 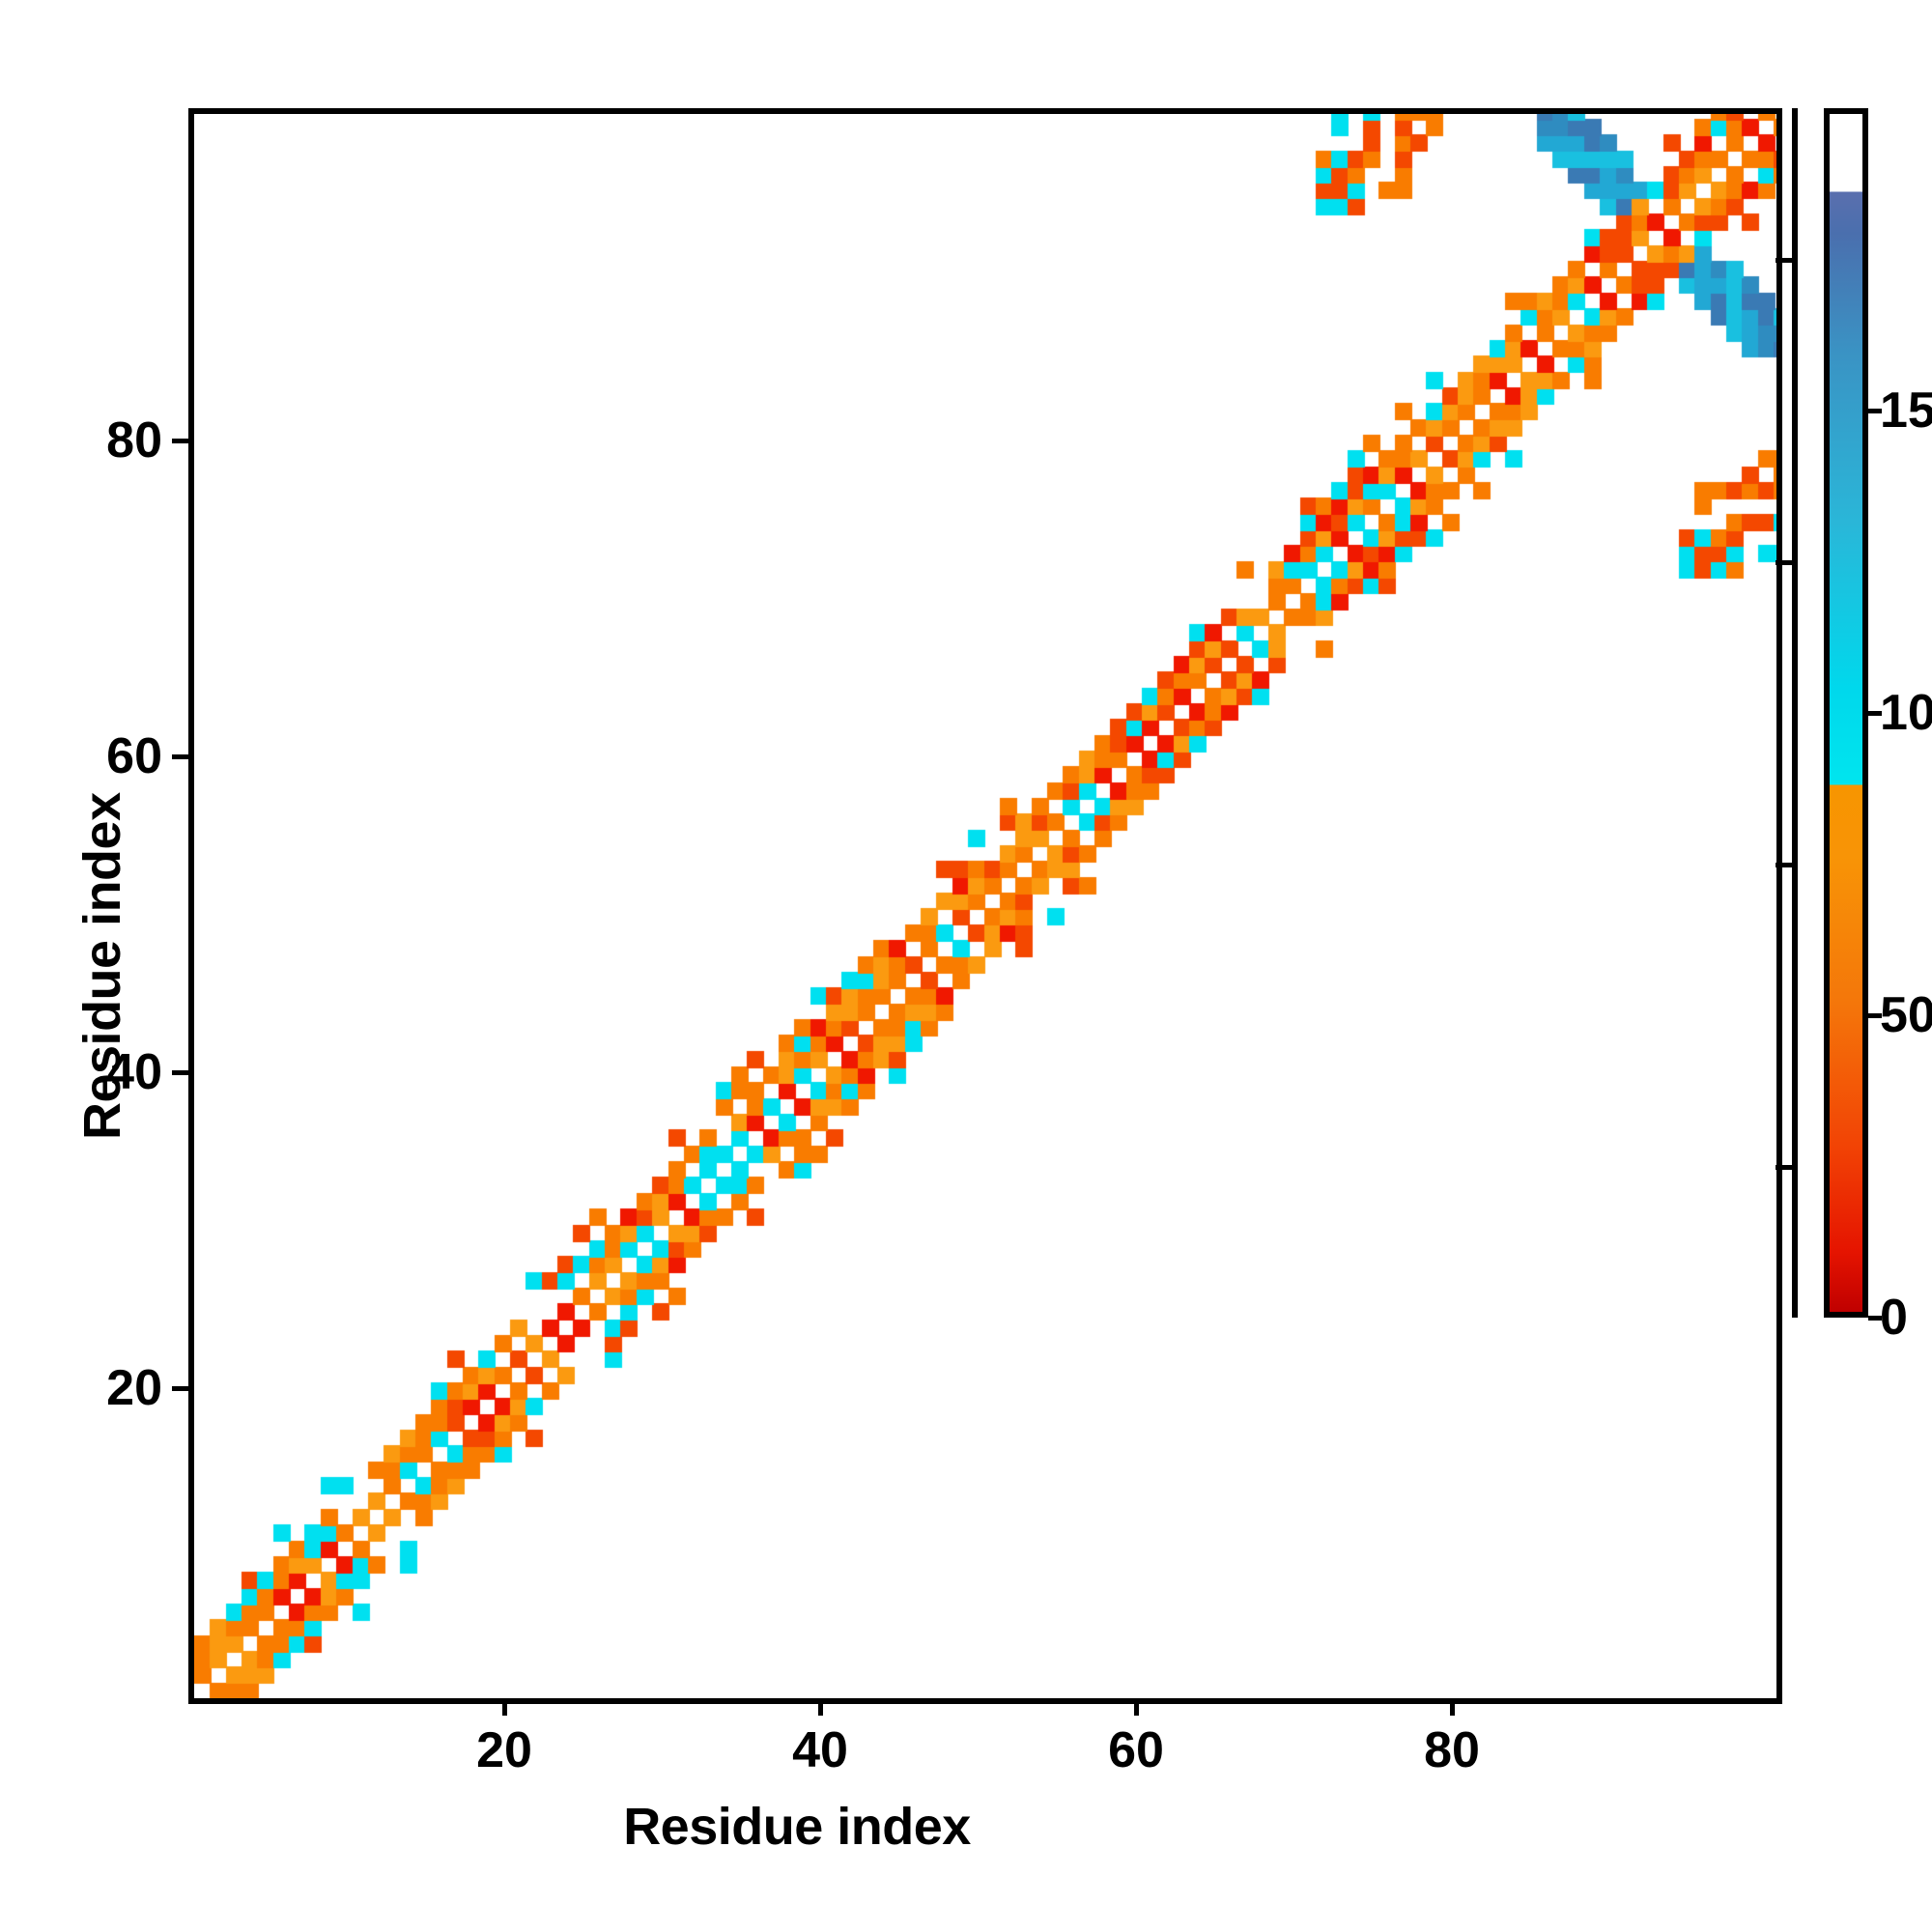 I want to click on y-tick-label-60: 60, so click(x=134, y=756).